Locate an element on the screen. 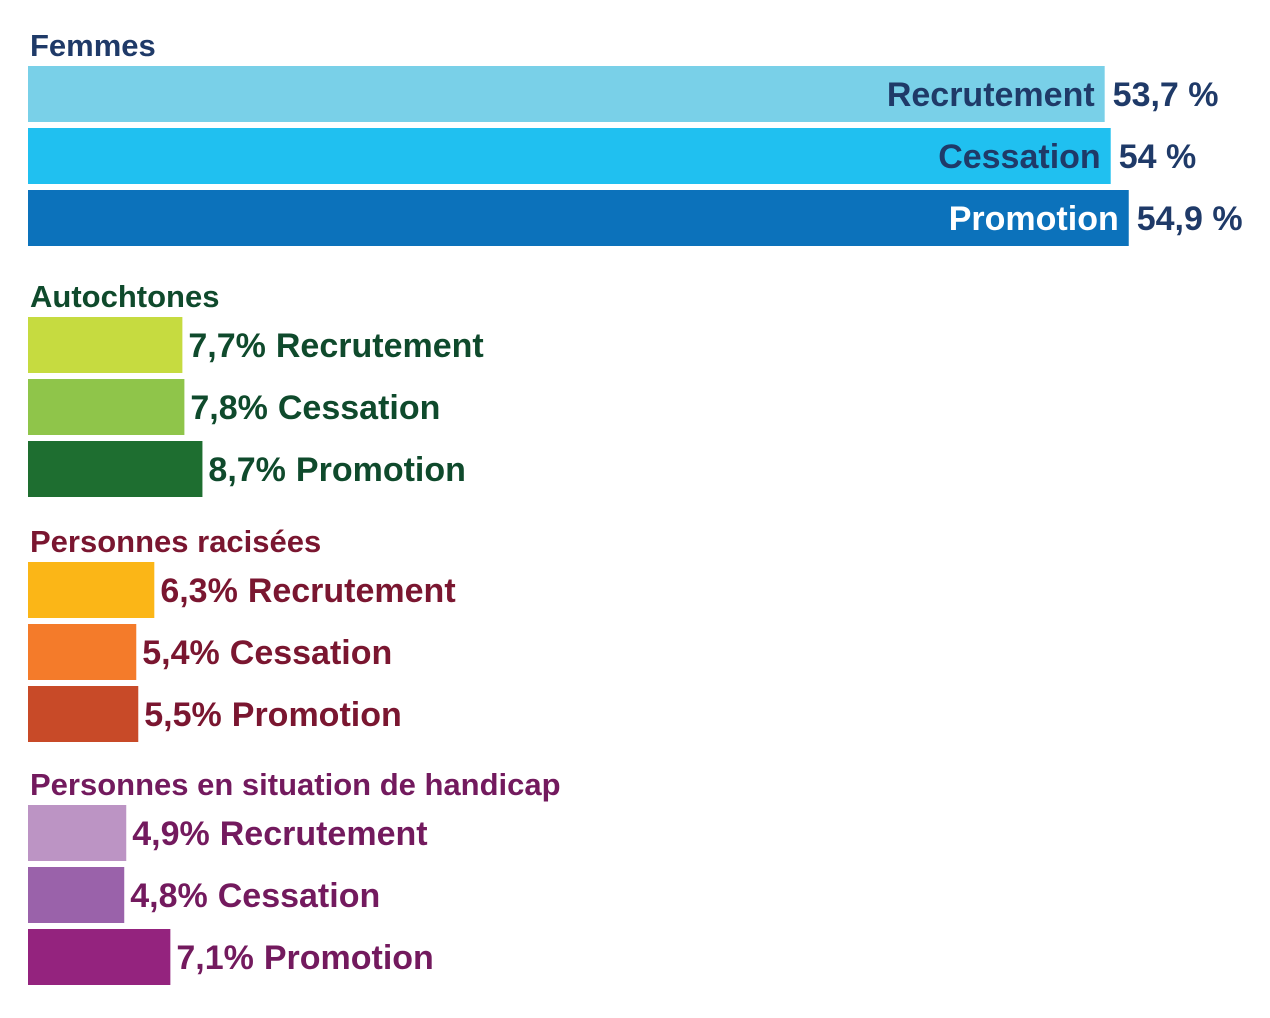  data-label-personnes-racisees-recrutement: 6,3% Recrutement is located at coordinates (307, 591).